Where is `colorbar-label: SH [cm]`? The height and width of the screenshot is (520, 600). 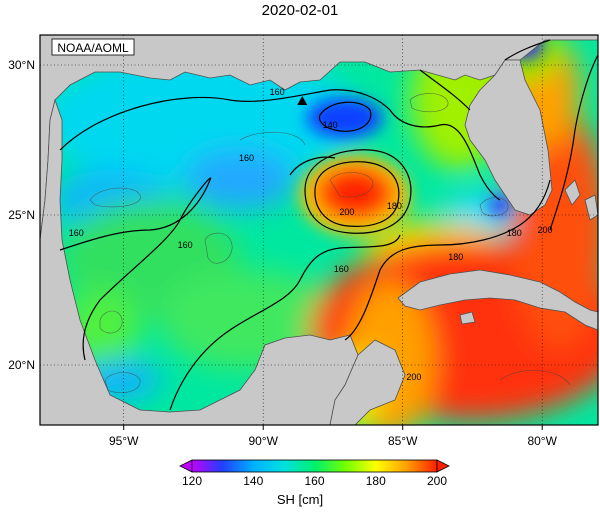 colorbar-label: SH [cm] is located at coordinates (300, 499).